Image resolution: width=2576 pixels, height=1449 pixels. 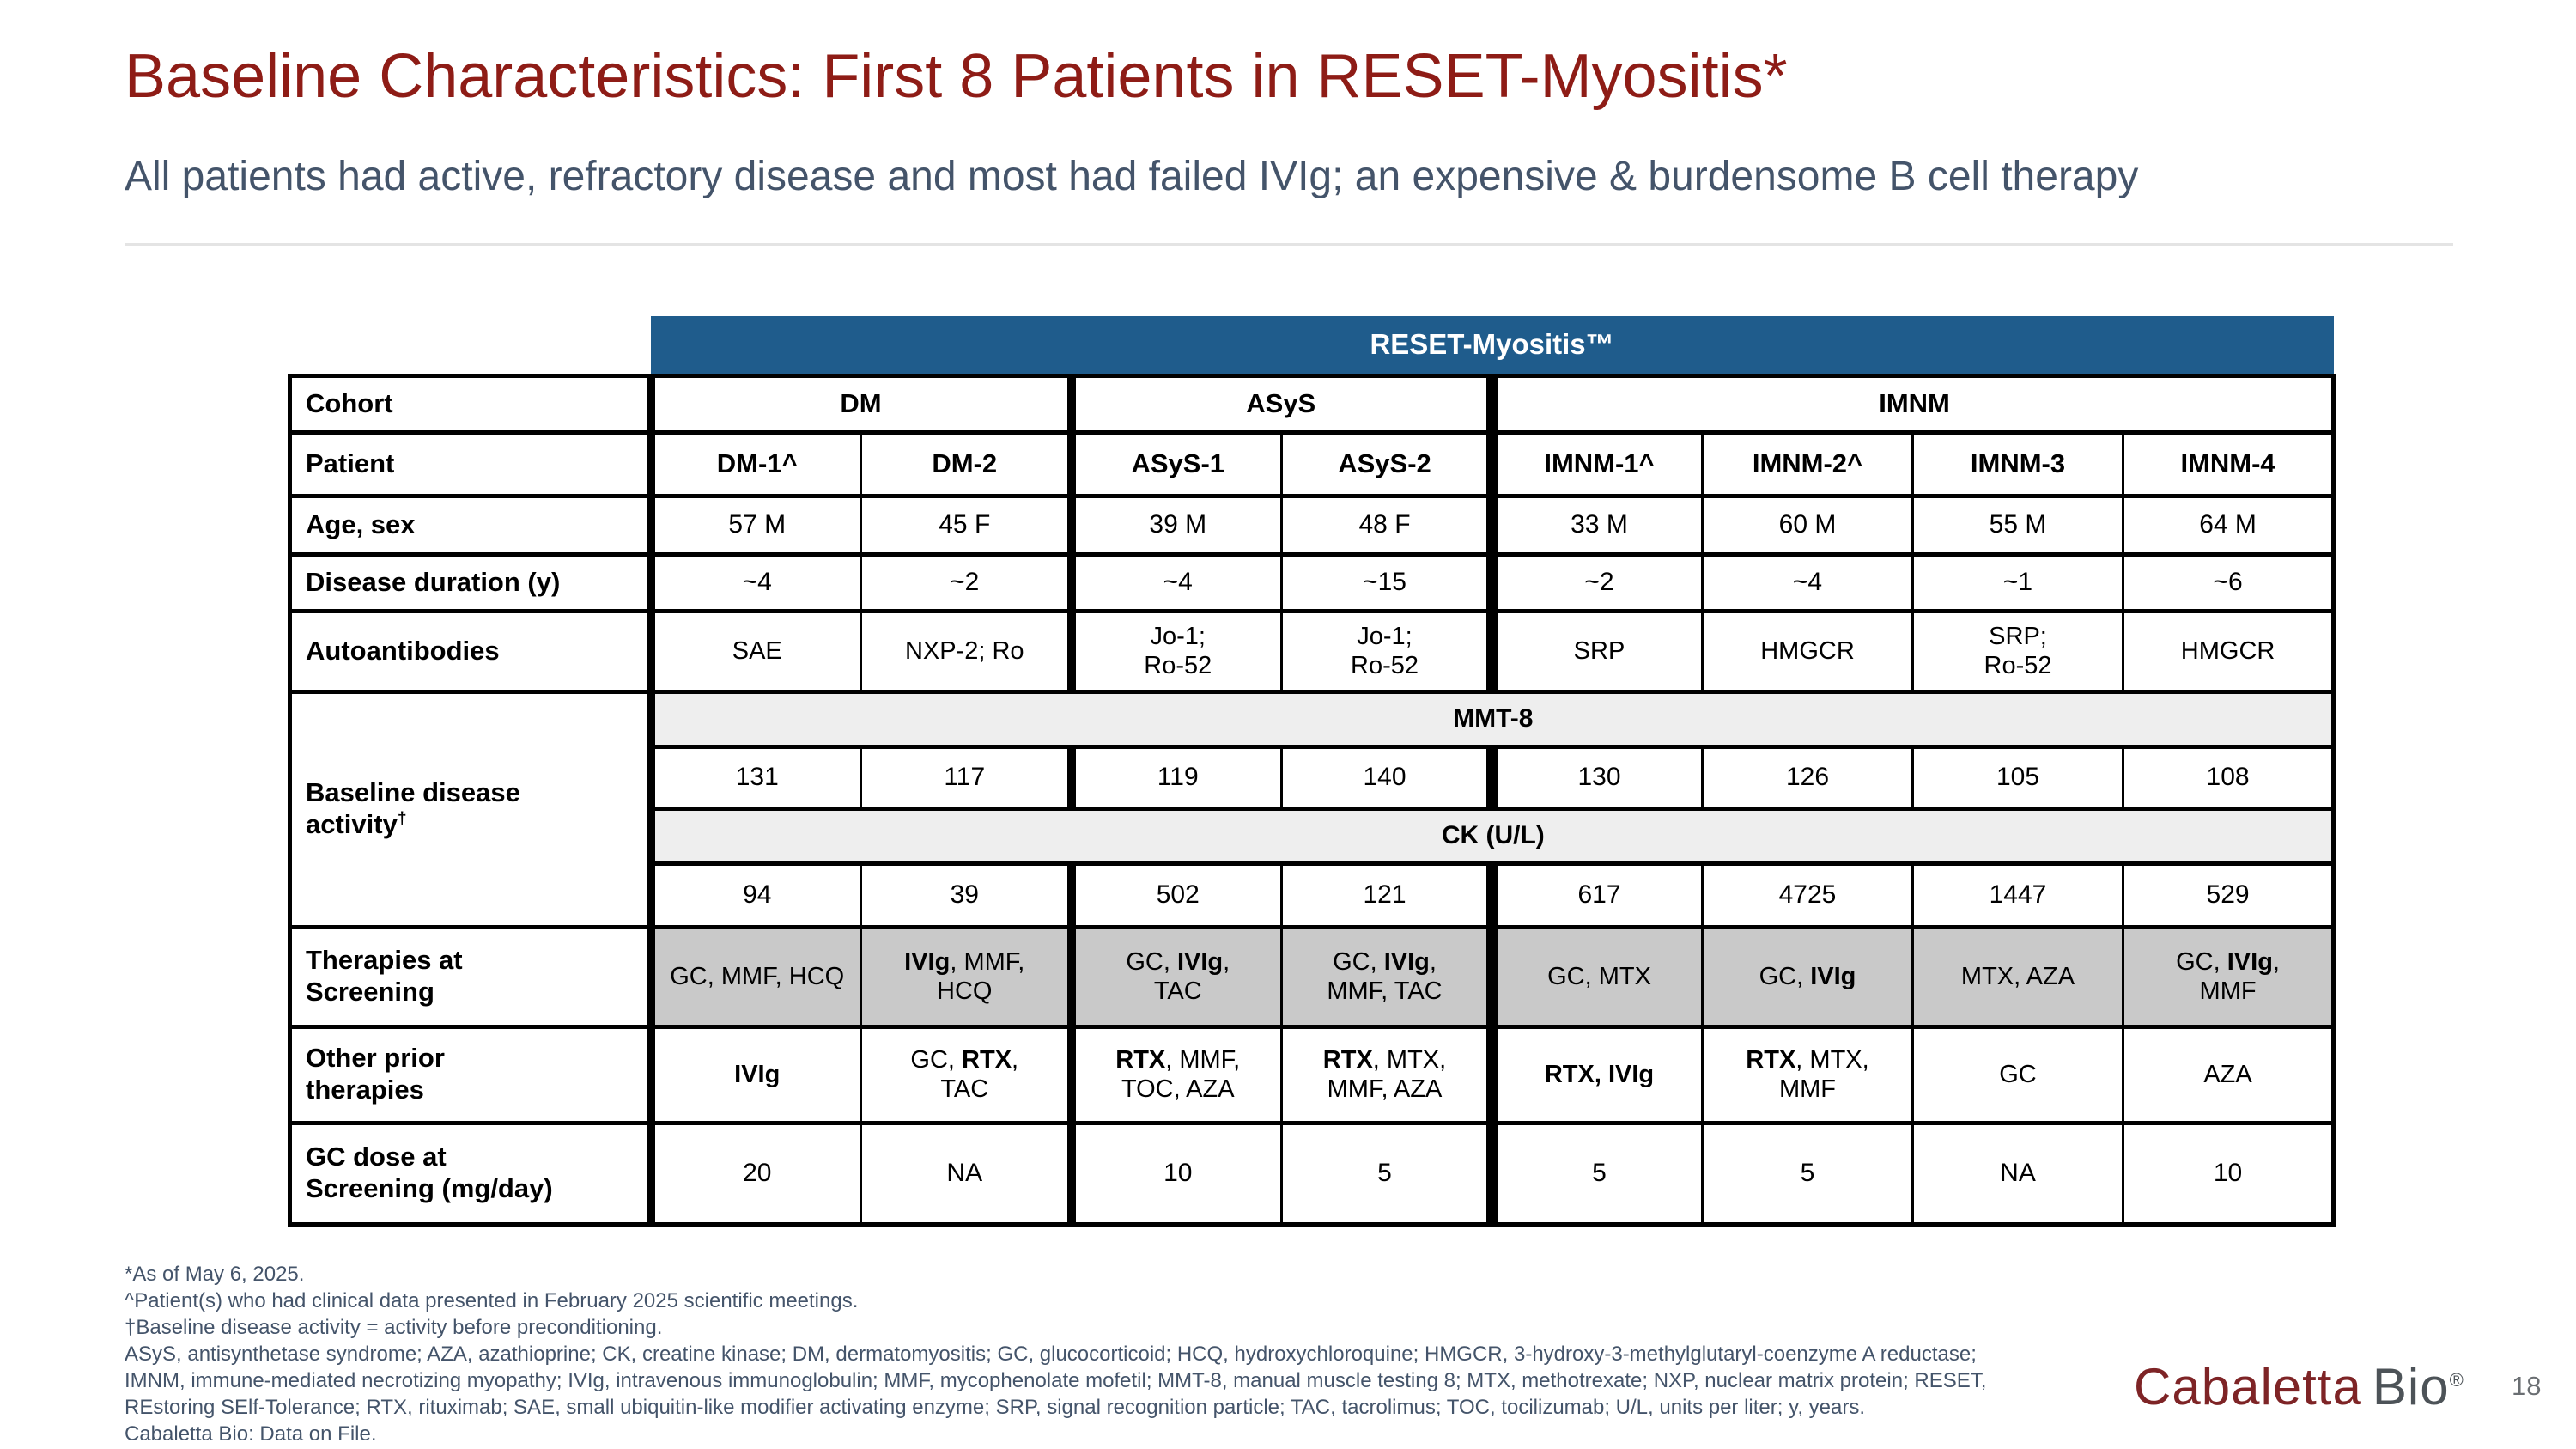 What do you see at coordinates (1595, 777) in the screenshot?
I see `mmt8-cell: 130` at bounding box center [1595, 777].